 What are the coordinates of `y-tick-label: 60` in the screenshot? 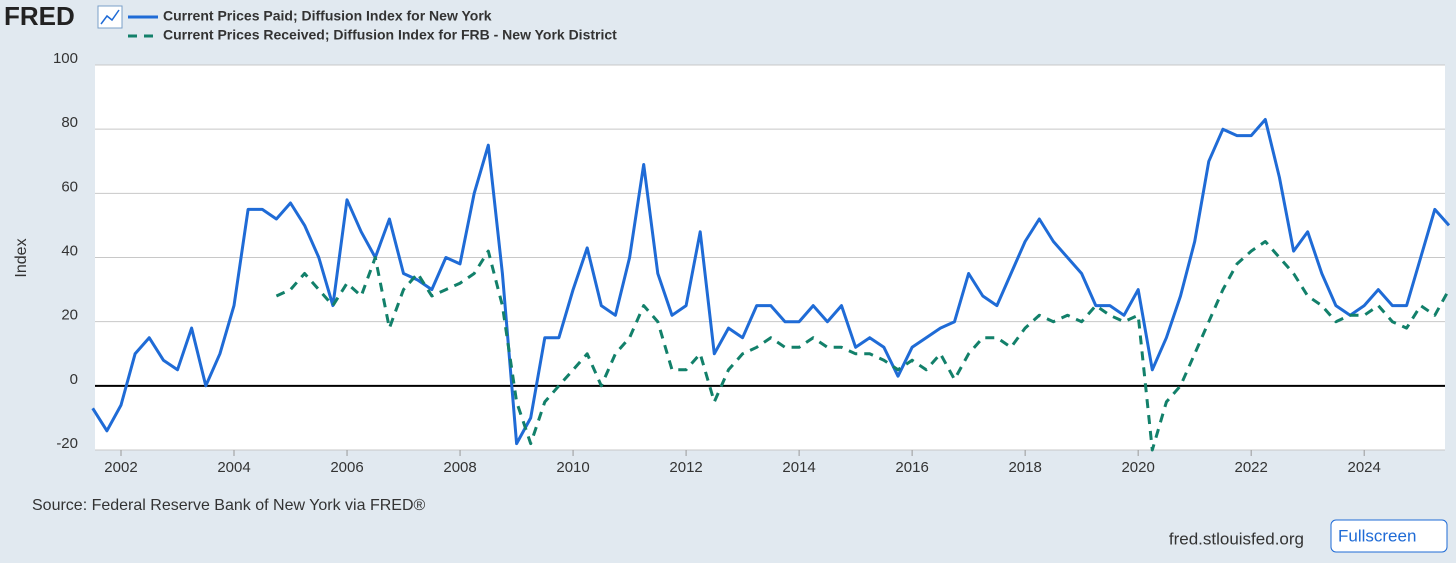 It's located at (69, 186).